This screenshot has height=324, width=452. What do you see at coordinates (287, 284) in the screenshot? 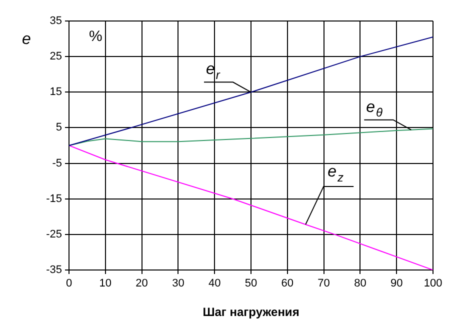
I see `x-tick-label: 60` at bounding box center [287, 284].